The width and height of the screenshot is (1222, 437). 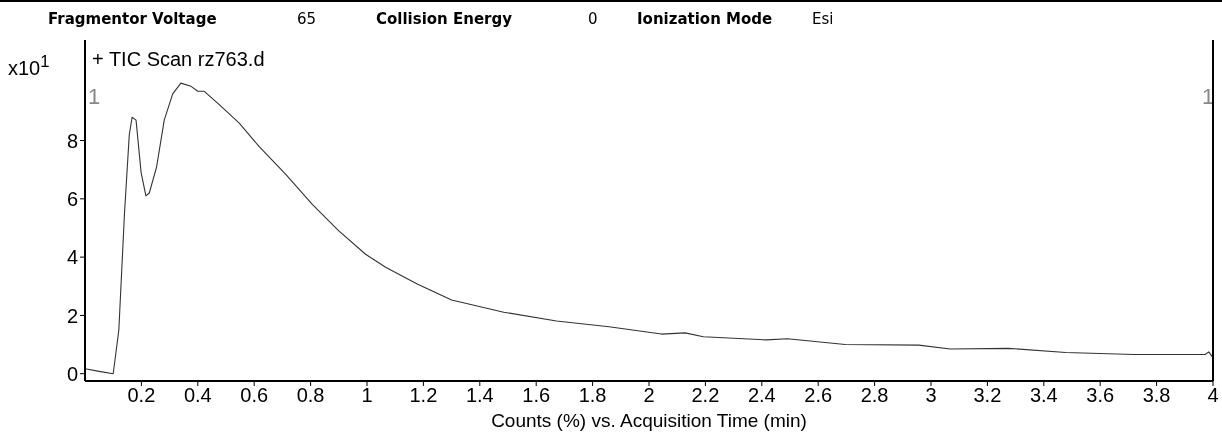 What do you see at coordinates (761, 395) in the screenshot?
I see `x-tick-label: 2.4` at bounding box center [761, 395].